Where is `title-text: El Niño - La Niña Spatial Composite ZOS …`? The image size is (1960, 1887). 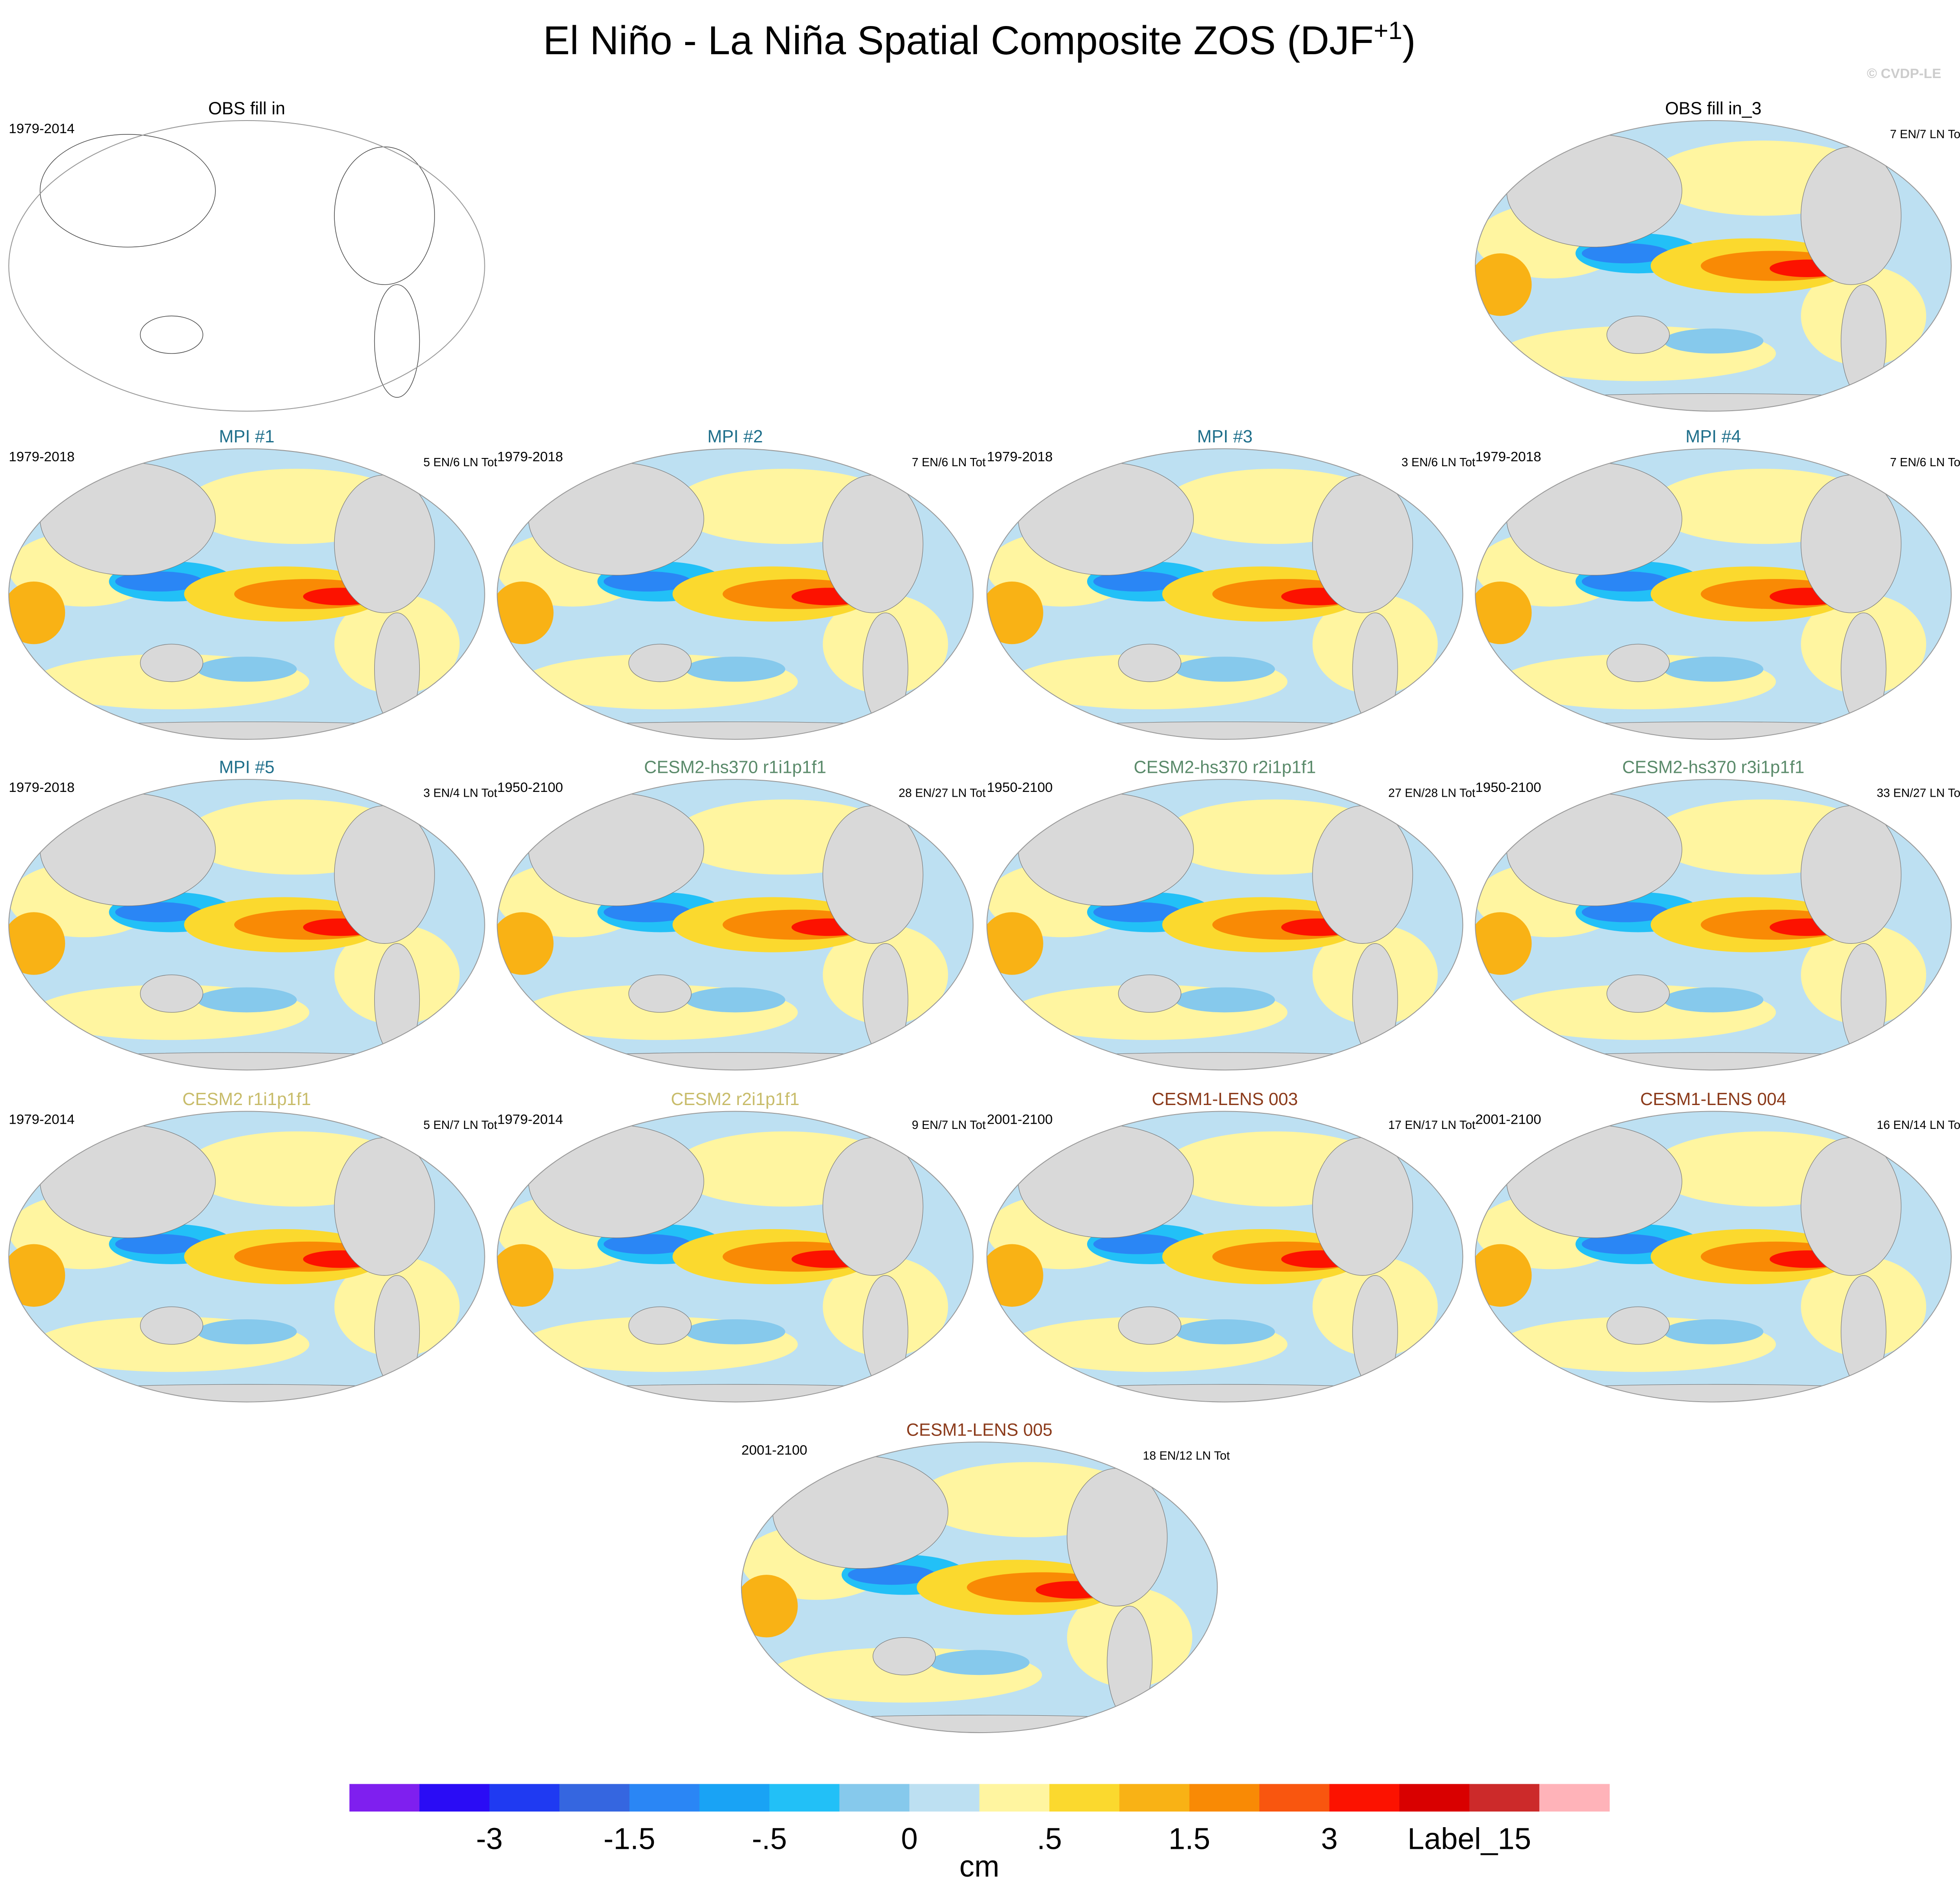
title-text: El Niño - La Niña Spatial Composite ZOS … is located at coordinates (958, 40).